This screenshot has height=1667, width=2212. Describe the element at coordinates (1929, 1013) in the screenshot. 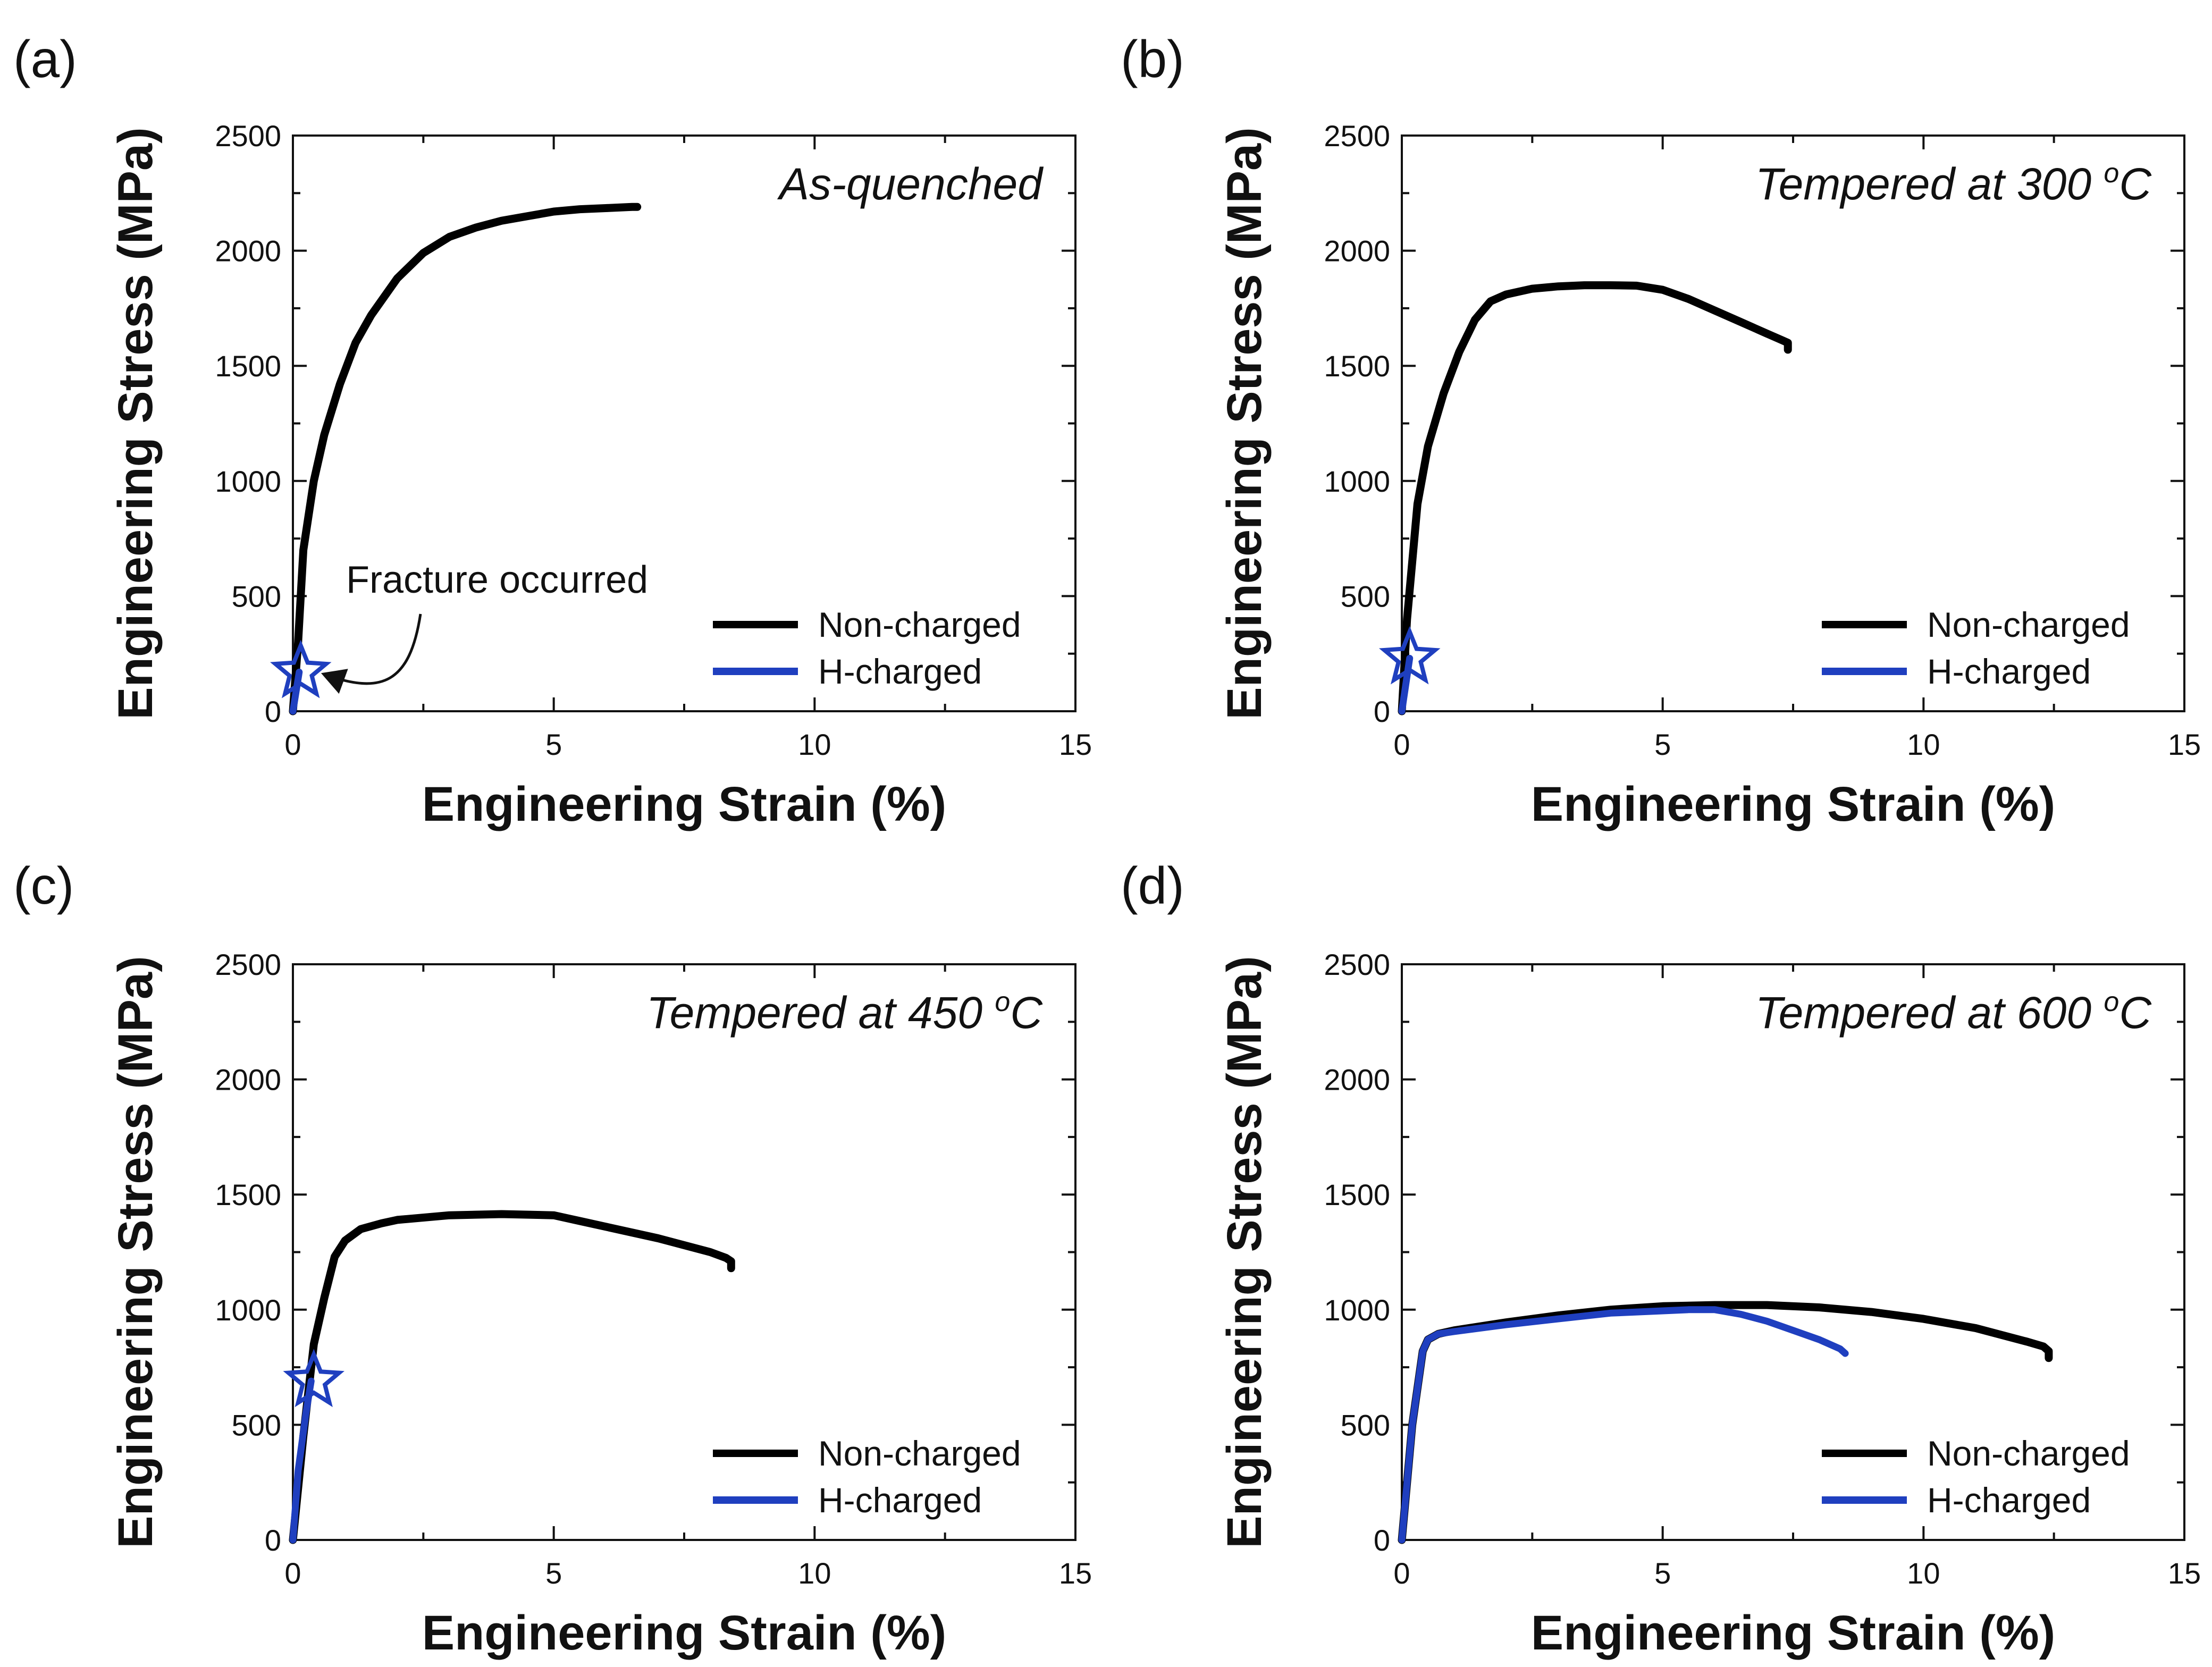

I see `condition-text: Tempered at 600` at that location.